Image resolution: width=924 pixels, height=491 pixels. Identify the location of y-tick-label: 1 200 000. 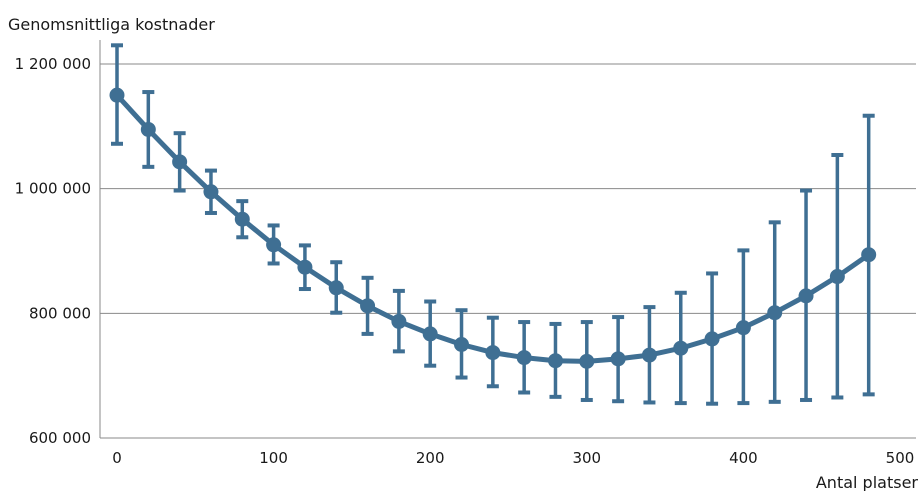
(53, 64).